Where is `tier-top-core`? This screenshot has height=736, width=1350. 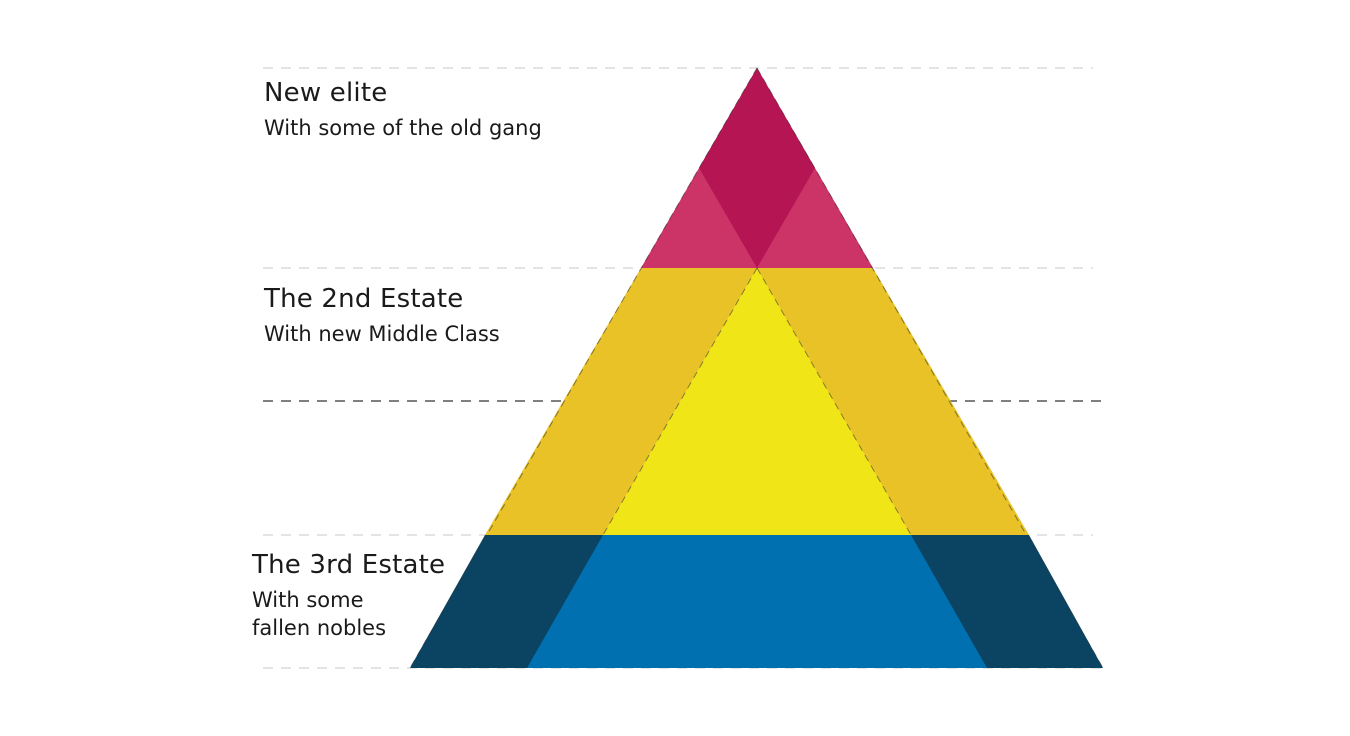
tier-top-core is located at coordinates (757, 168).